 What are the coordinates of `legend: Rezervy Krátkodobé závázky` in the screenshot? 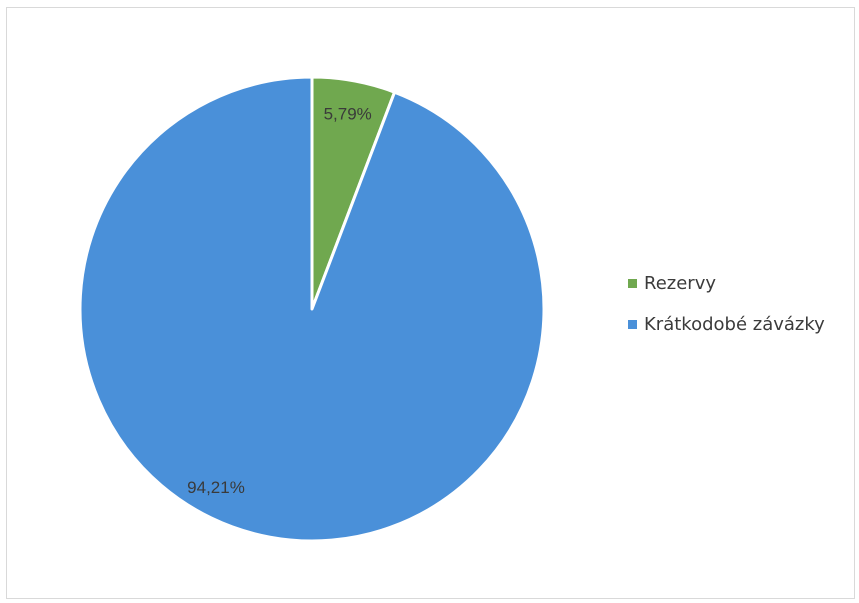 It's located at (726, 311).